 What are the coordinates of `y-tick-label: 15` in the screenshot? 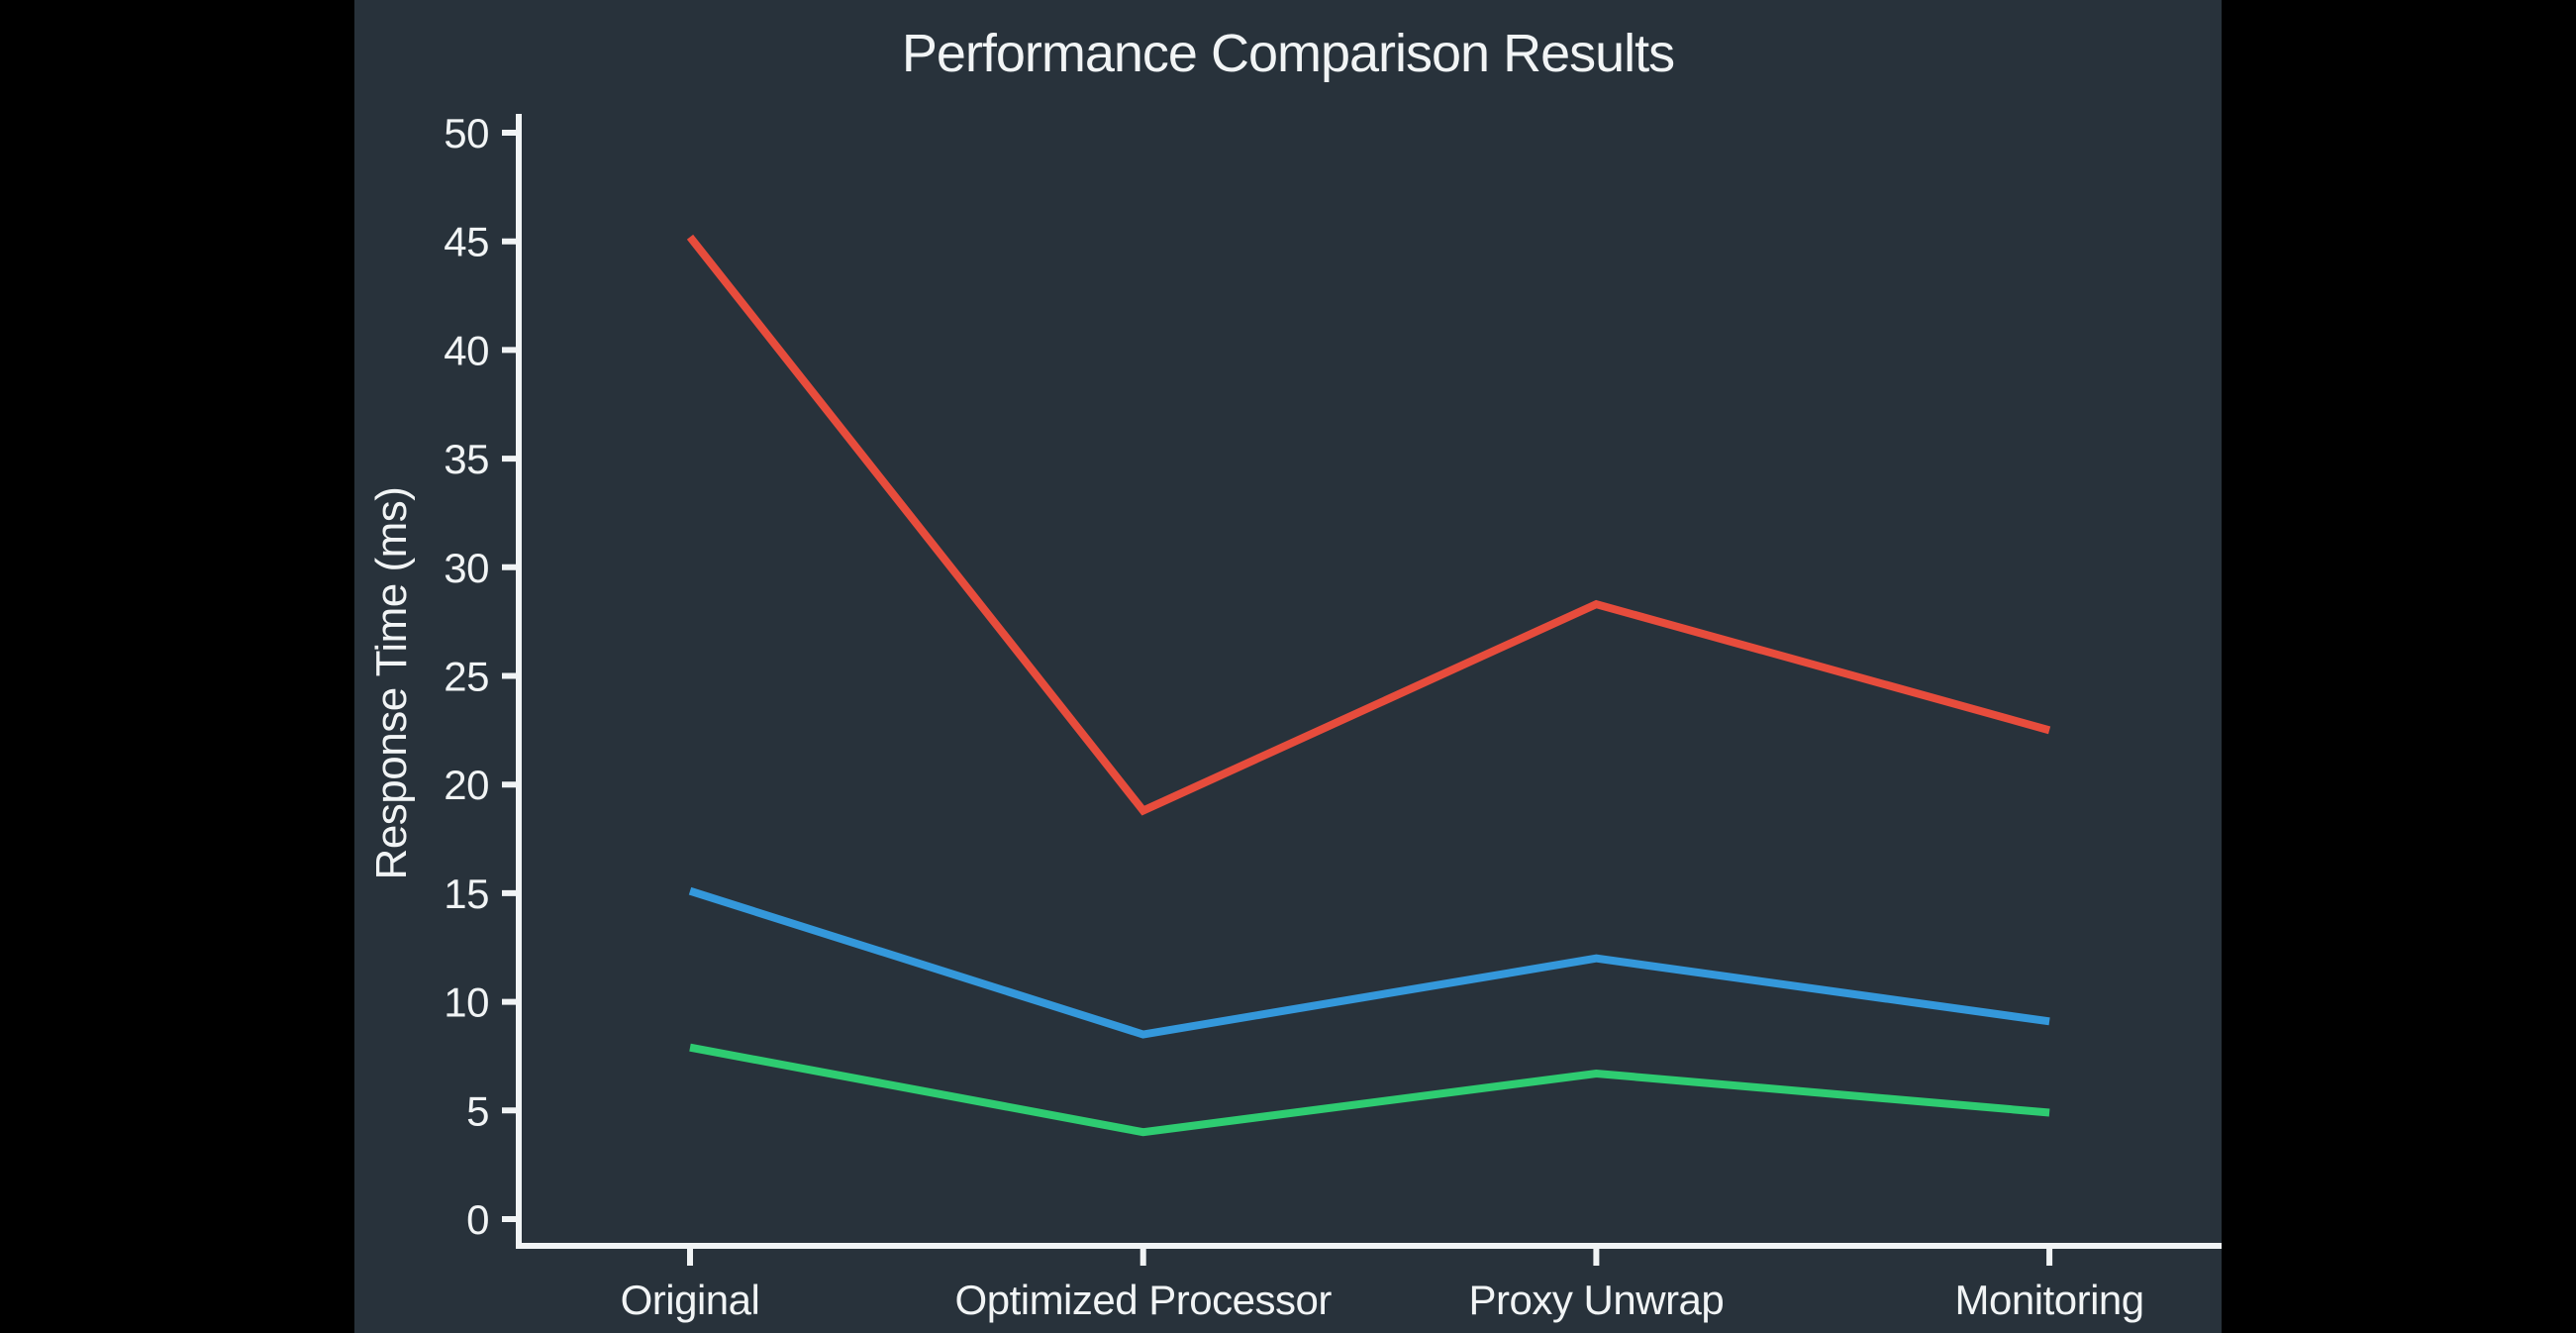 It's located at (466, 894).